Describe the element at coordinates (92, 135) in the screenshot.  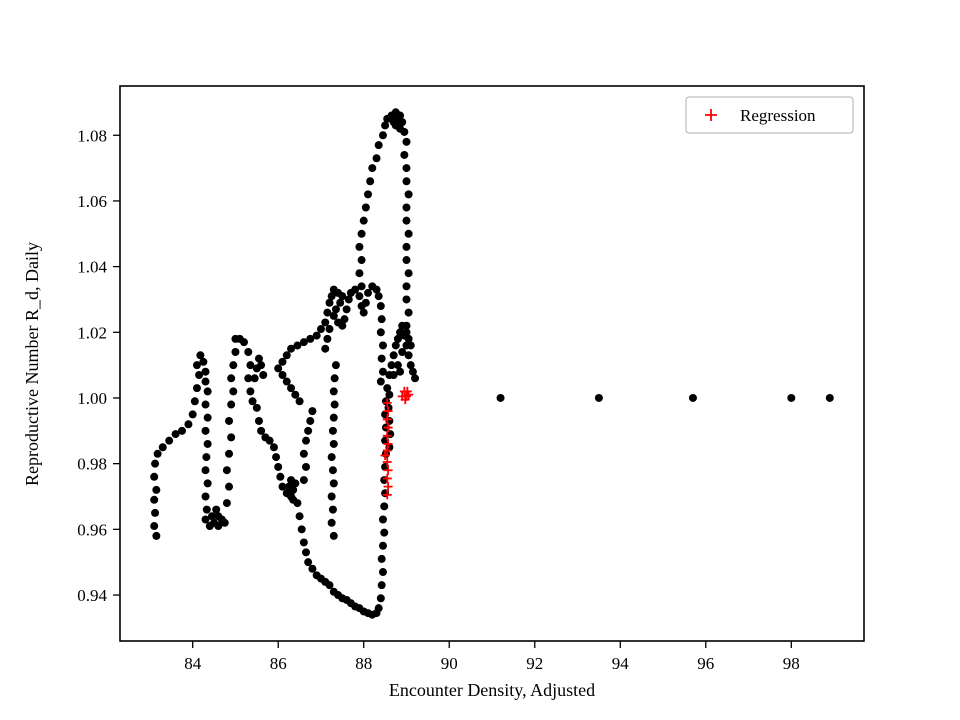
I see `y-tick-label: 1.08` at that location.